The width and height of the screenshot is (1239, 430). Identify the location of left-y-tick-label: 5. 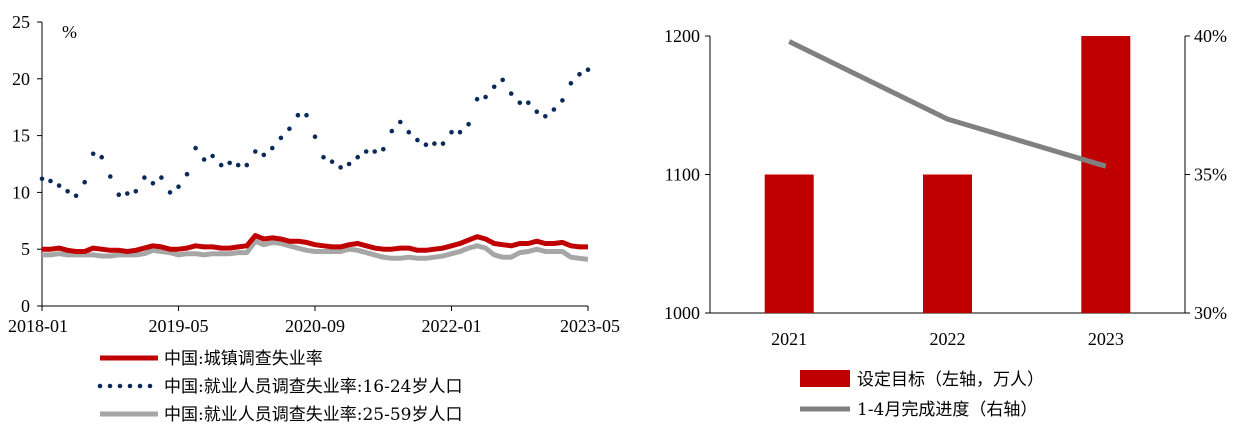
(25, 249).